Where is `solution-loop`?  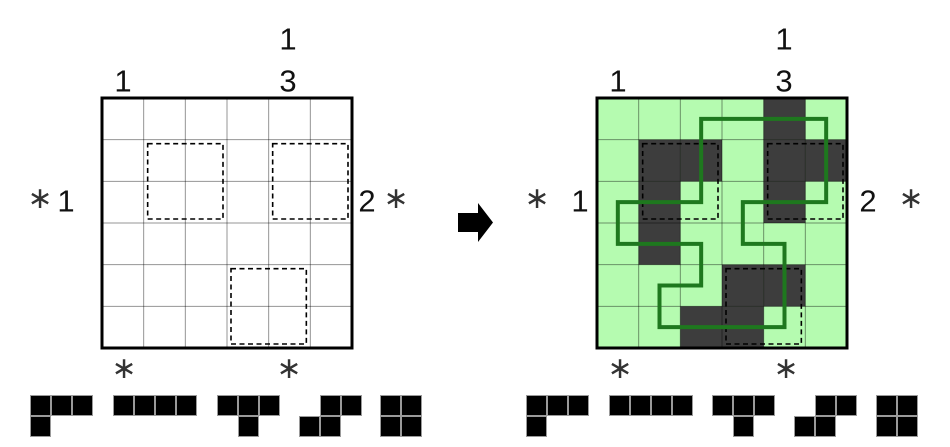
solution-loop is located at coordinates (722, 223).